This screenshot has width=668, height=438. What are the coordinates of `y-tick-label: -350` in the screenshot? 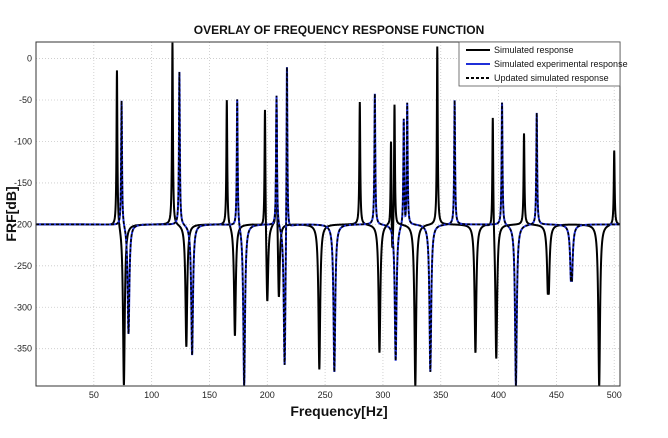 It's located at (23, 349).